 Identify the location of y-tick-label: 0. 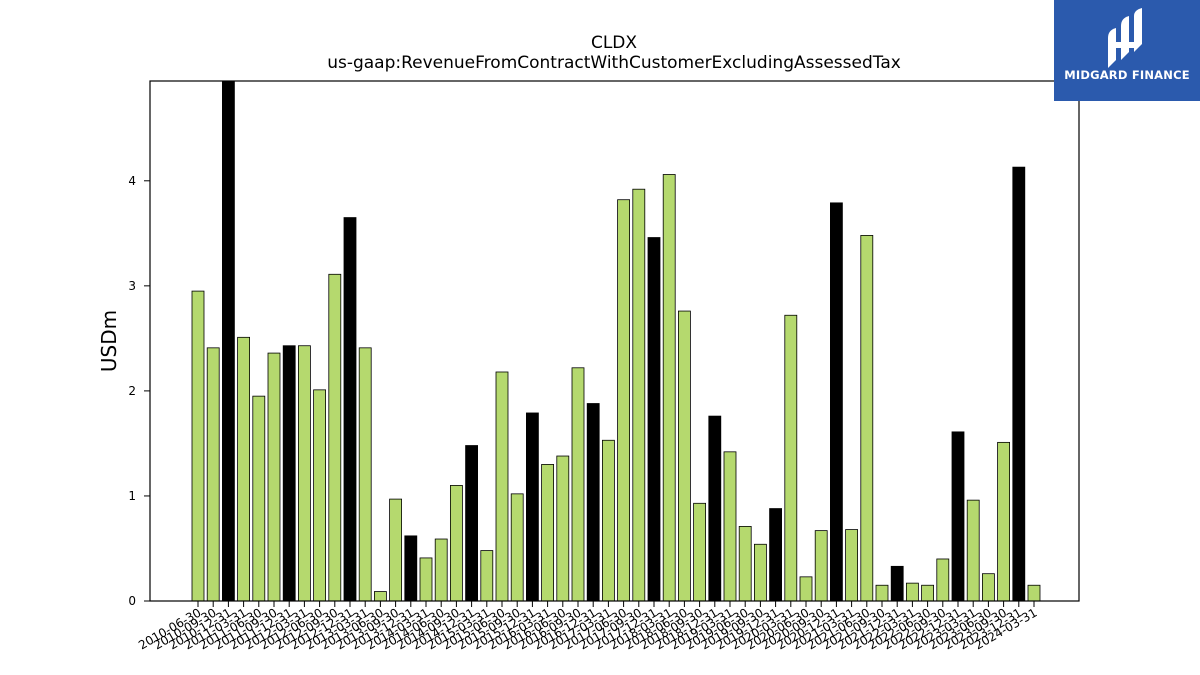
(132, 601).